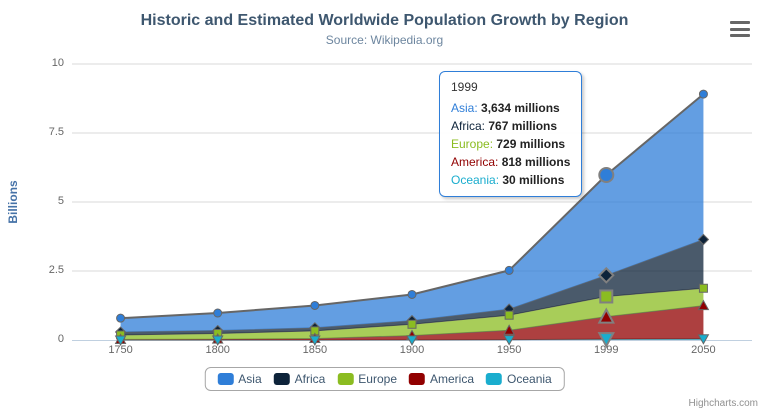 Image resolution: width=769 pixels, height=416 pixels. Describe the element at coordinates (606, 275) in the screenshot. I see `marker-africa-1999` at that location.